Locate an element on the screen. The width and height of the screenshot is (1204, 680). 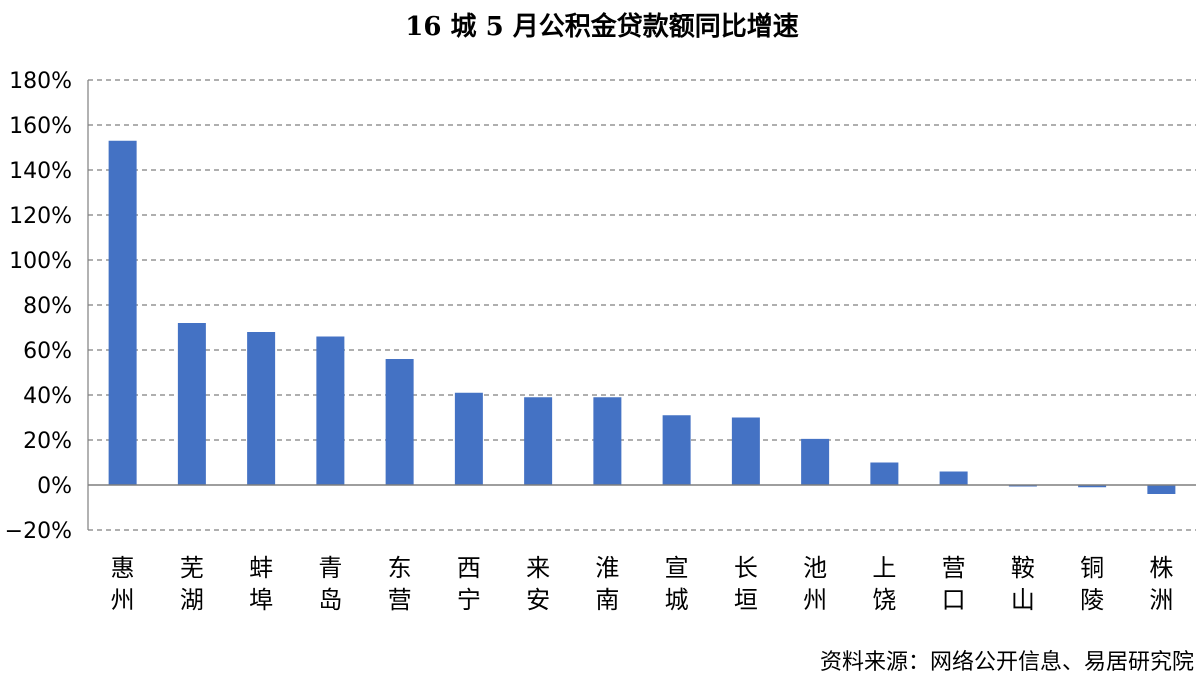
y-tick-label: 0% is located at coordinates (54, 486).